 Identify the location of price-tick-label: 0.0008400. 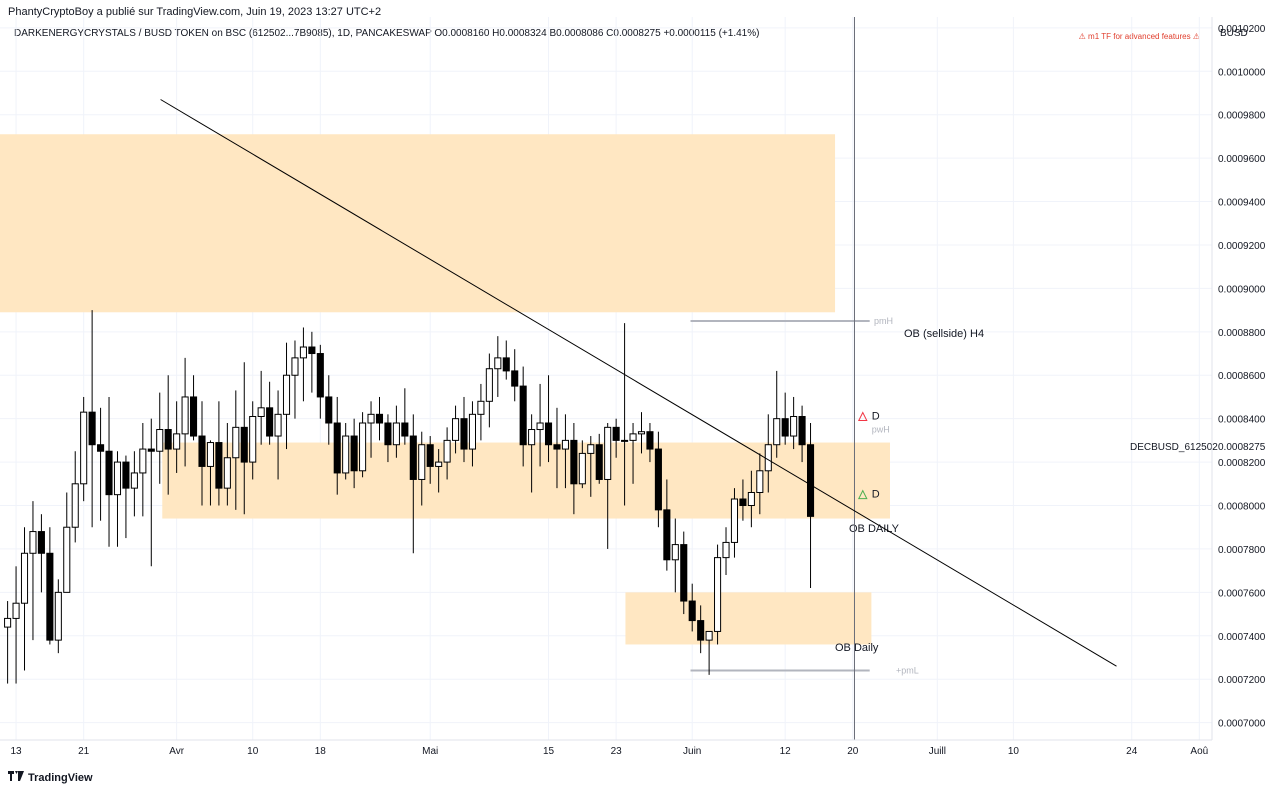
(1242, 420).